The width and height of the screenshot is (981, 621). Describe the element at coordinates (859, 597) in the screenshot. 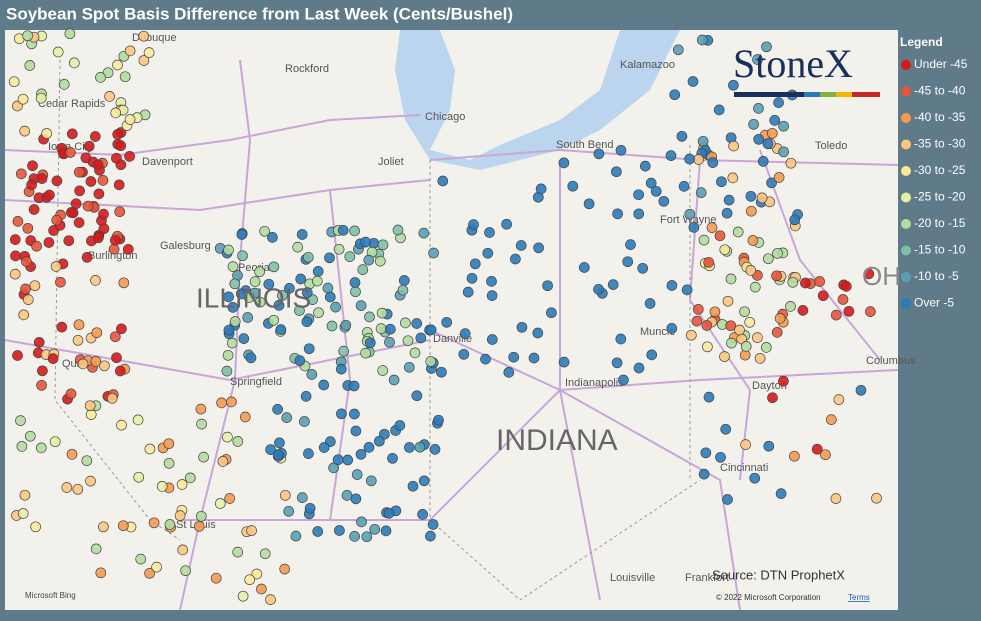

I see `terms-link: Terms` at that location.